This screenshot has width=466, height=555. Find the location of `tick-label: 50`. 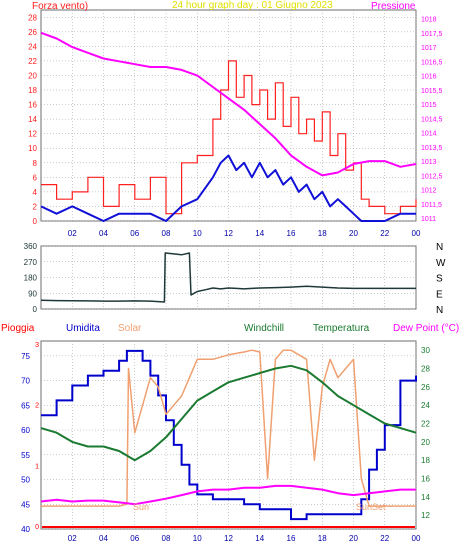

tick-label: 50 is located at coordinates (25, 480).